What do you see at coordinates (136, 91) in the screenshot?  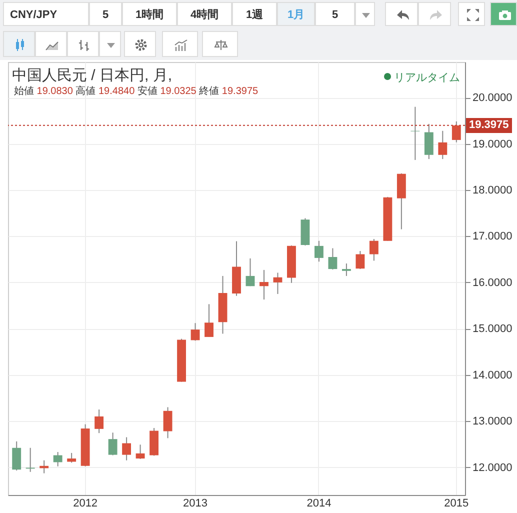 I see `text: 始値 19.0830 高値 19.4840 安値 19.0325 終値 19.3975` at bounding box center [136, 91].